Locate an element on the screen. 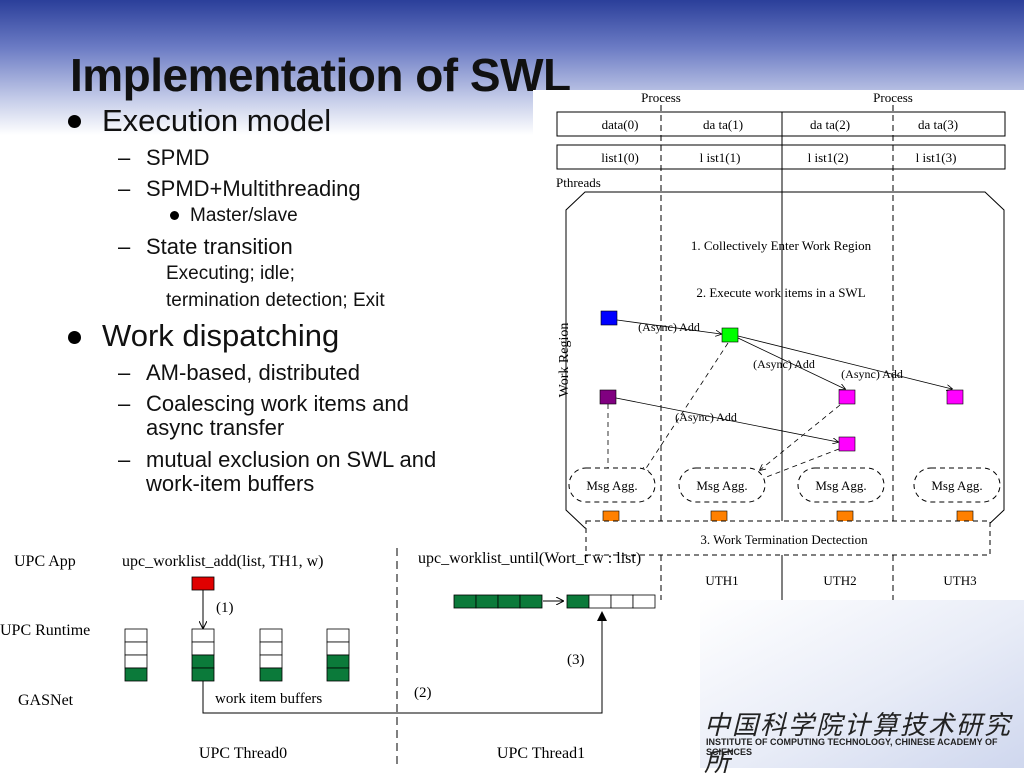 The width and height of the screenshot is (1024, 779). upc-thread1-label: UPC Thread1 is located at coordinates (541, 753).